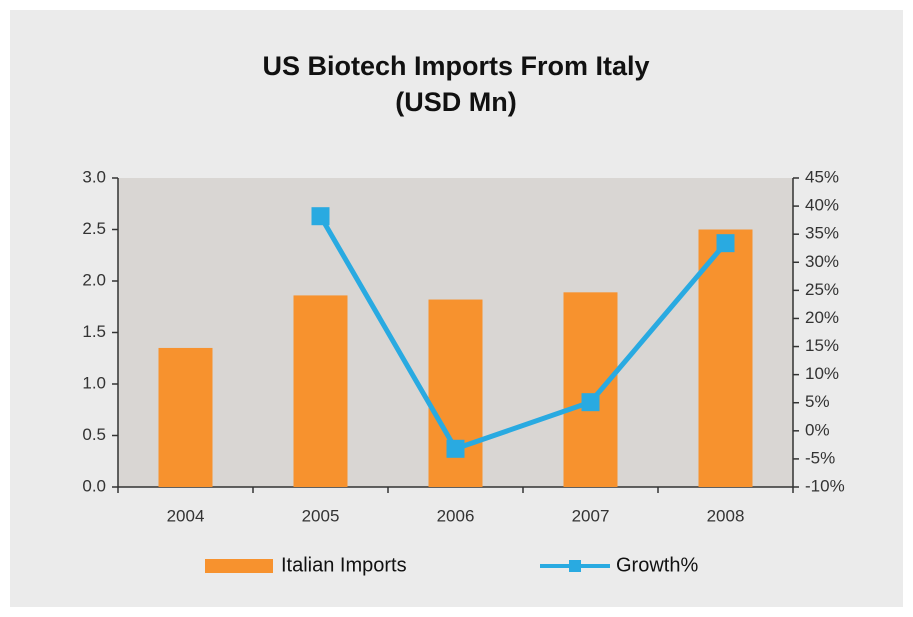  Describe the element at coordinates (822, 176) in the screenshot. I see `y2-tick-label: 45%` at that location.